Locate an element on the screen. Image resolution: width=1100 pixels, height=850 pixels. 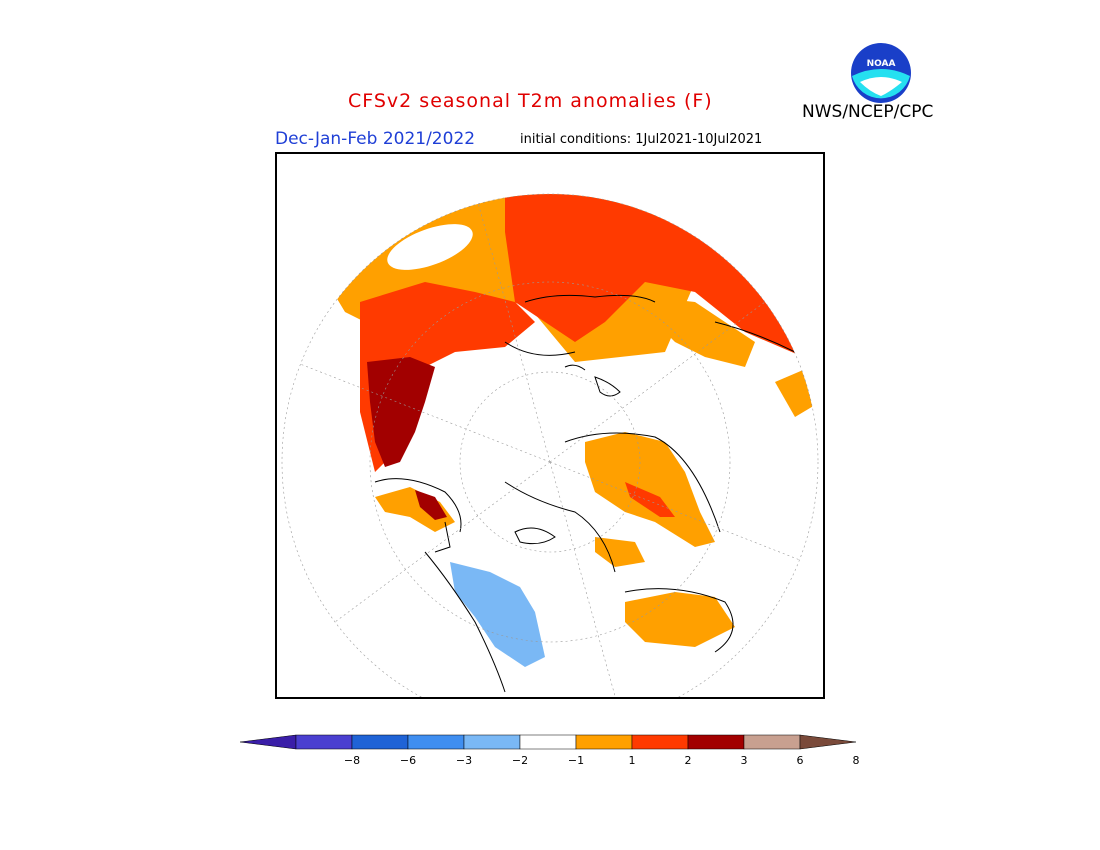
colorbar is located at coordinates (548, 742).